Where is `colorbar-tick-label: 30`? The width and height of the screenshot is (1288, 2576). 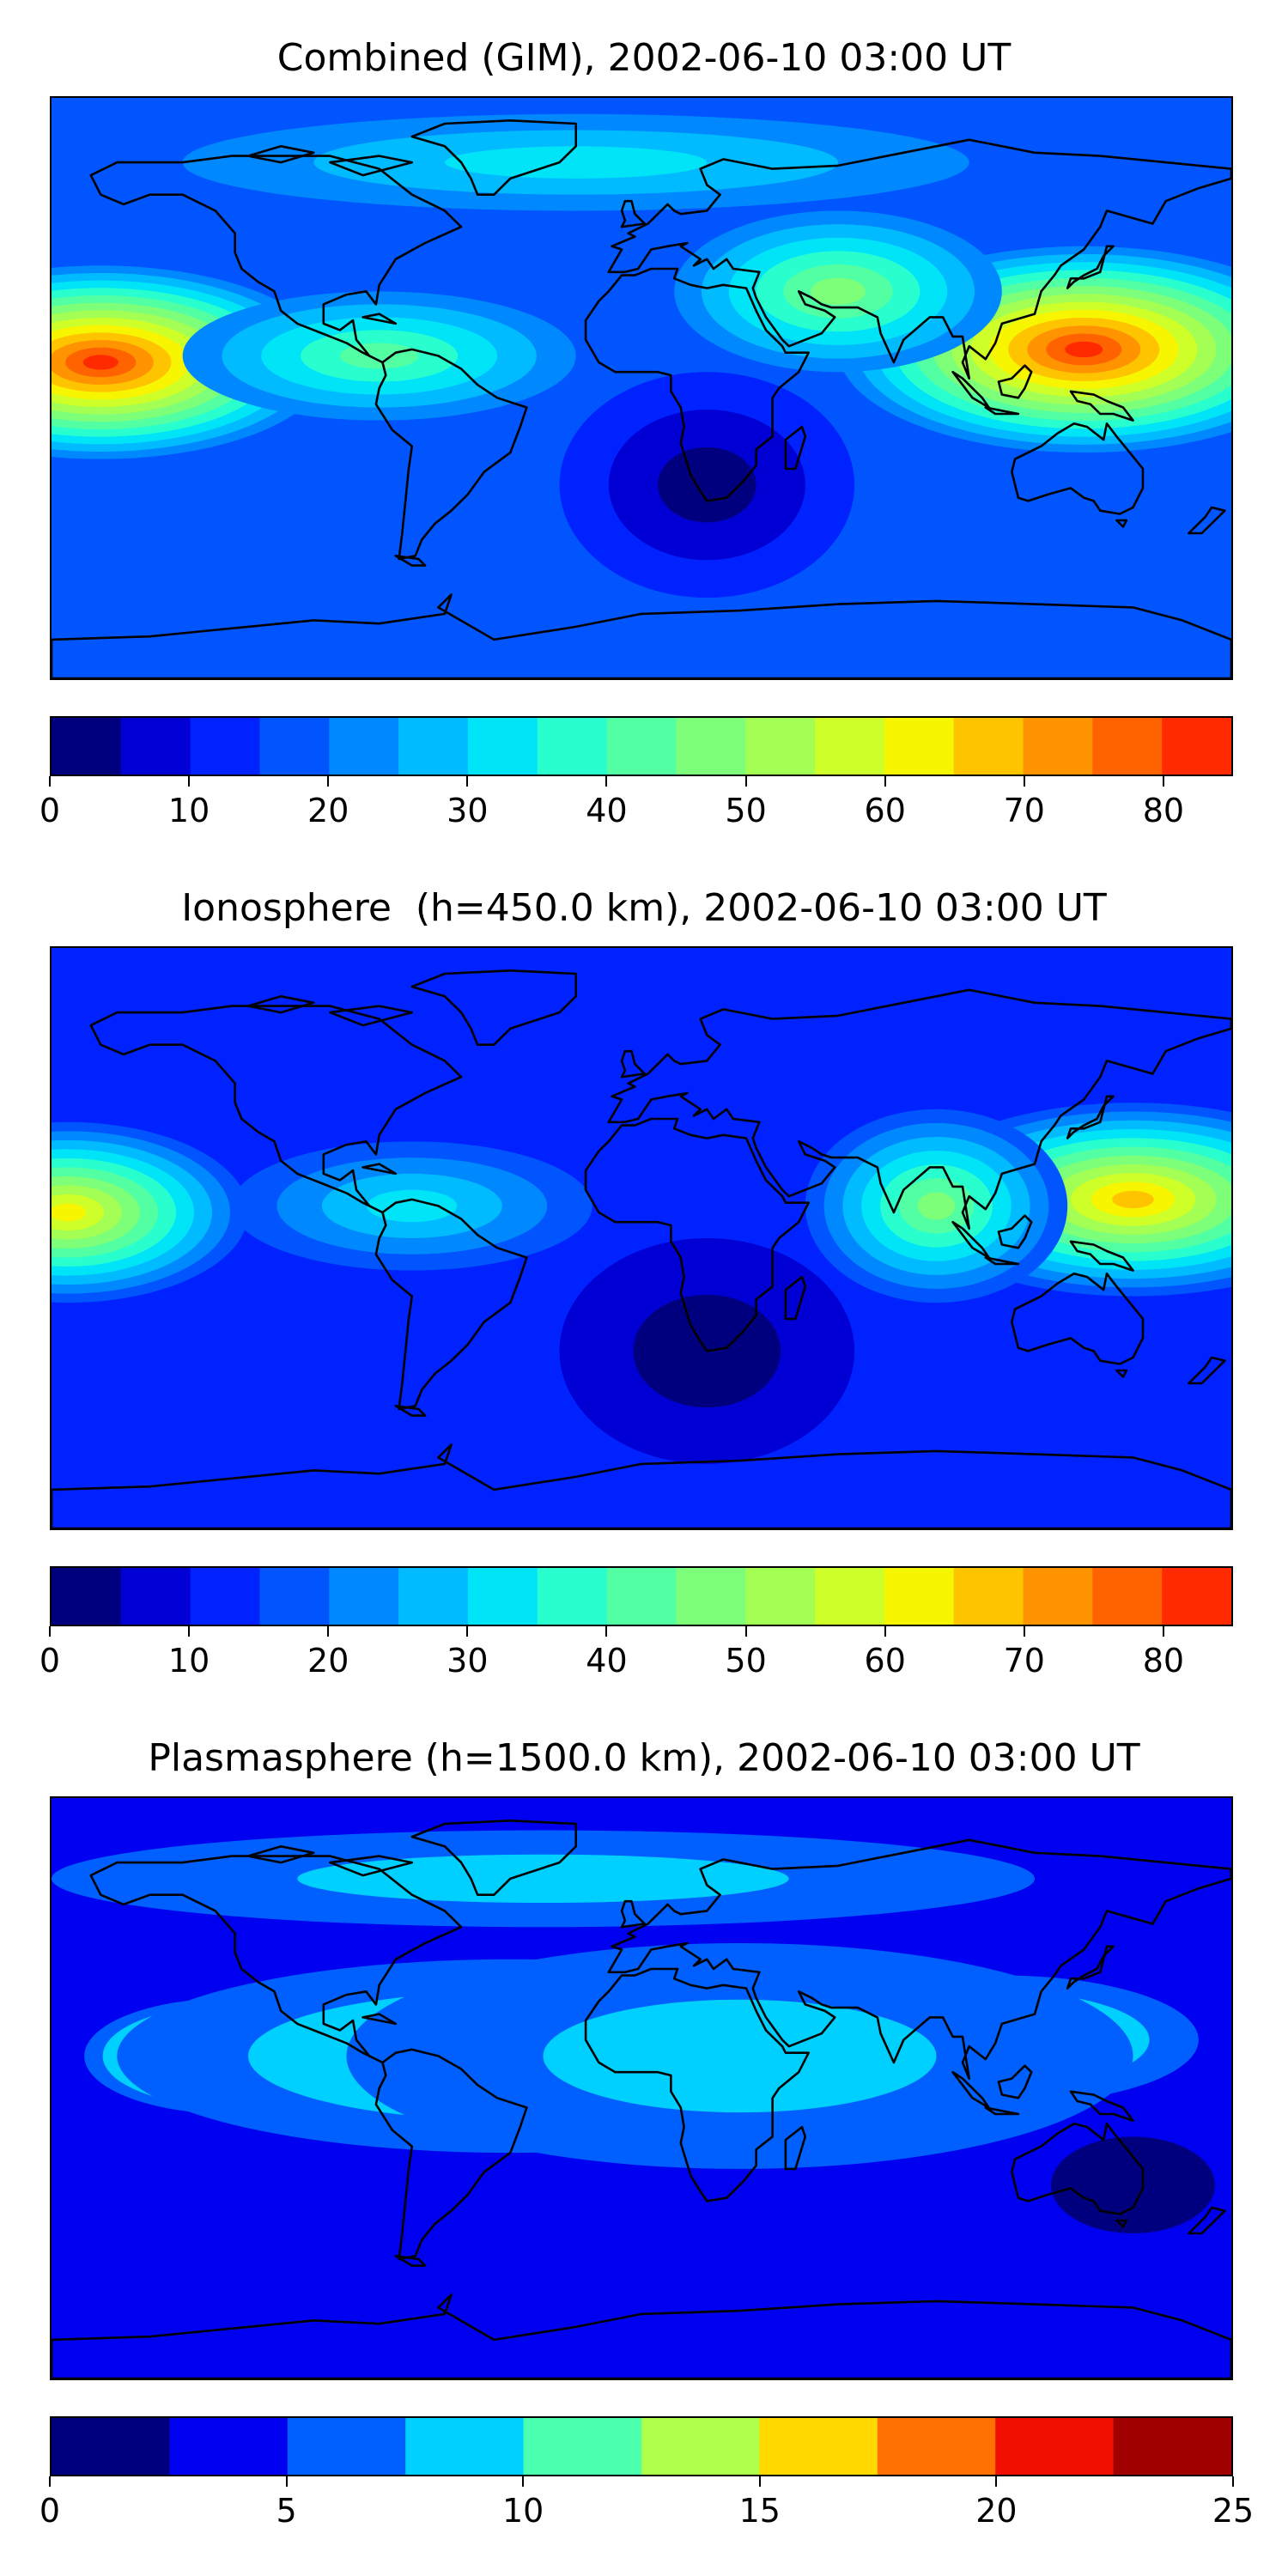
colorbar-tick-label: 30 is located at coordinates (468, 1661).